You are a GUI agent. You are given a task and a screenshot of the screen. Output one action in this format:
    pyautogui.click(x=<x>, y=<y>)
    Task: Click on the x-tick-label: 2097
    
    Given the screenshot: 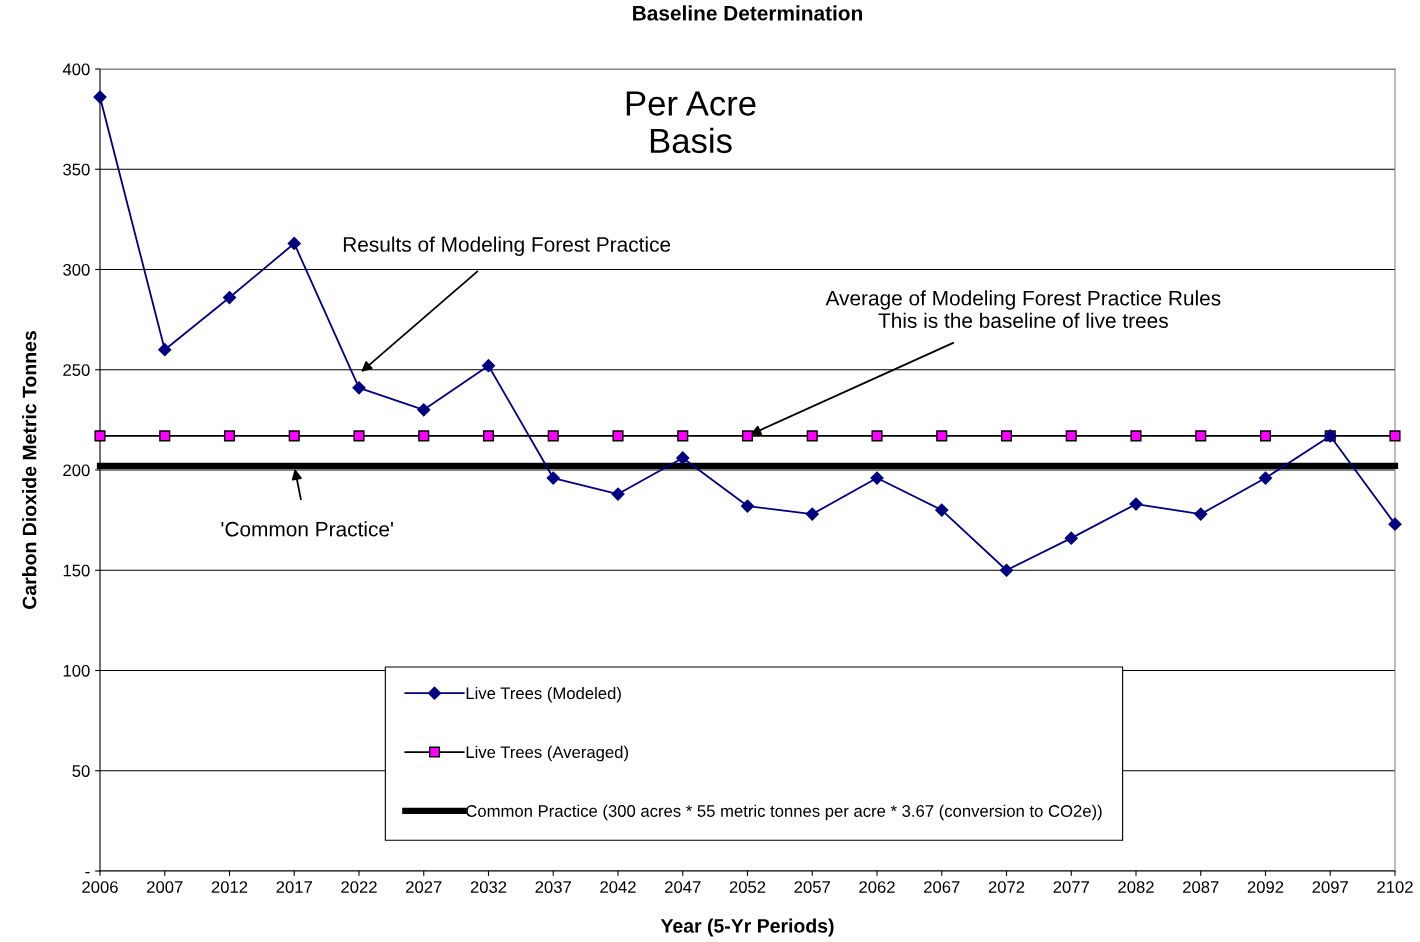 What is the action you would take?
    pyautogui.click(x=1330, y=887)
    